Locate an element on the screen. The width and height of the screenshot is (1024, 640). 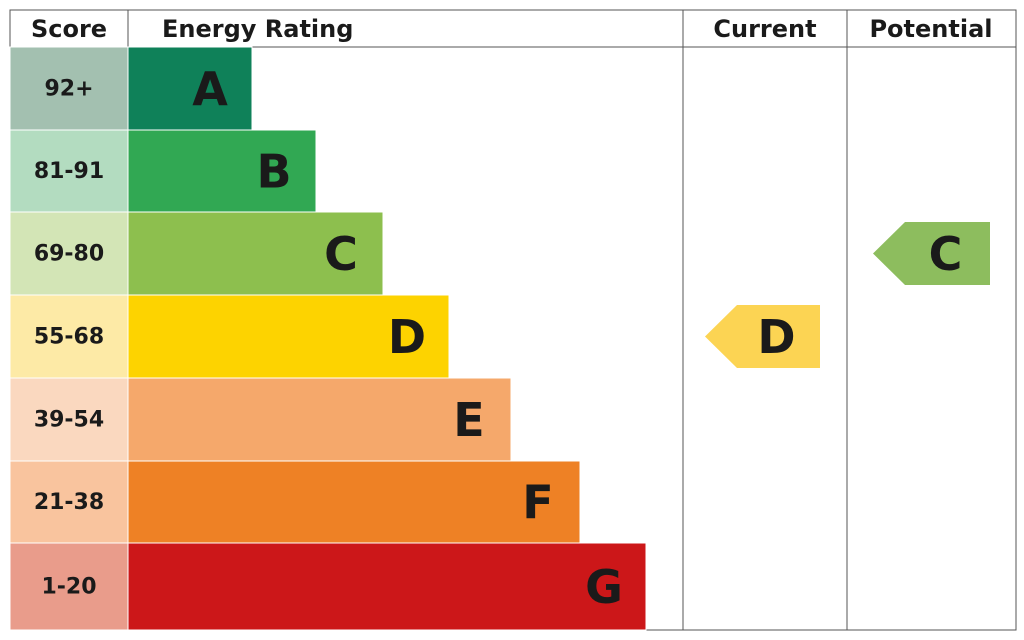
score-label: 55-68 is located at coordinates (69, 337).